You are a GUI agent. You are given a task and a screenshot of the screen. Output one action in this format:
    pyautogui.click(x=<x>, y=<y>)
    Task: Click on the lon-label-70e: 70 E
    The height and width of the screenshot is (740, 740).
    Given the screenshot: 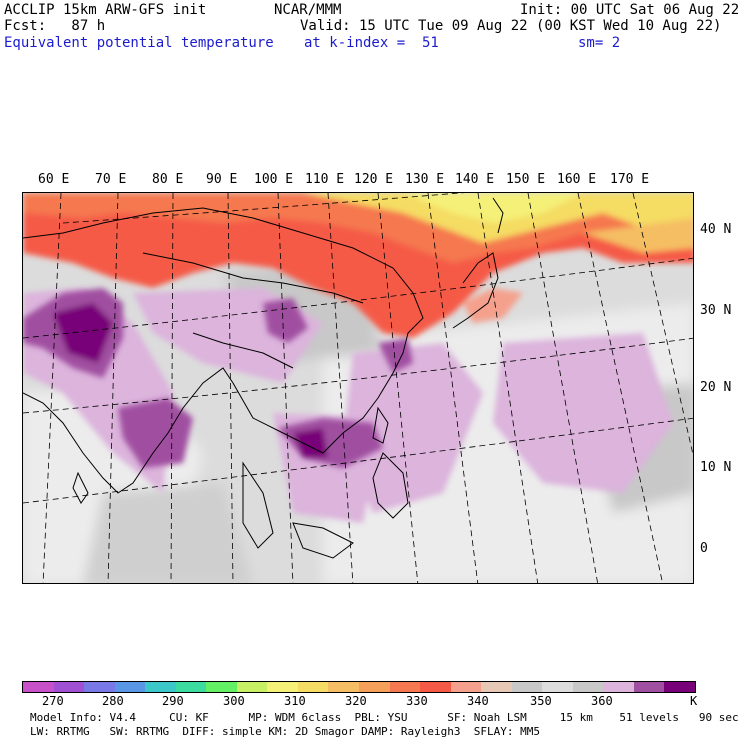 What is the action you would take?
    pyautogui.click(x=111, y=179)
    